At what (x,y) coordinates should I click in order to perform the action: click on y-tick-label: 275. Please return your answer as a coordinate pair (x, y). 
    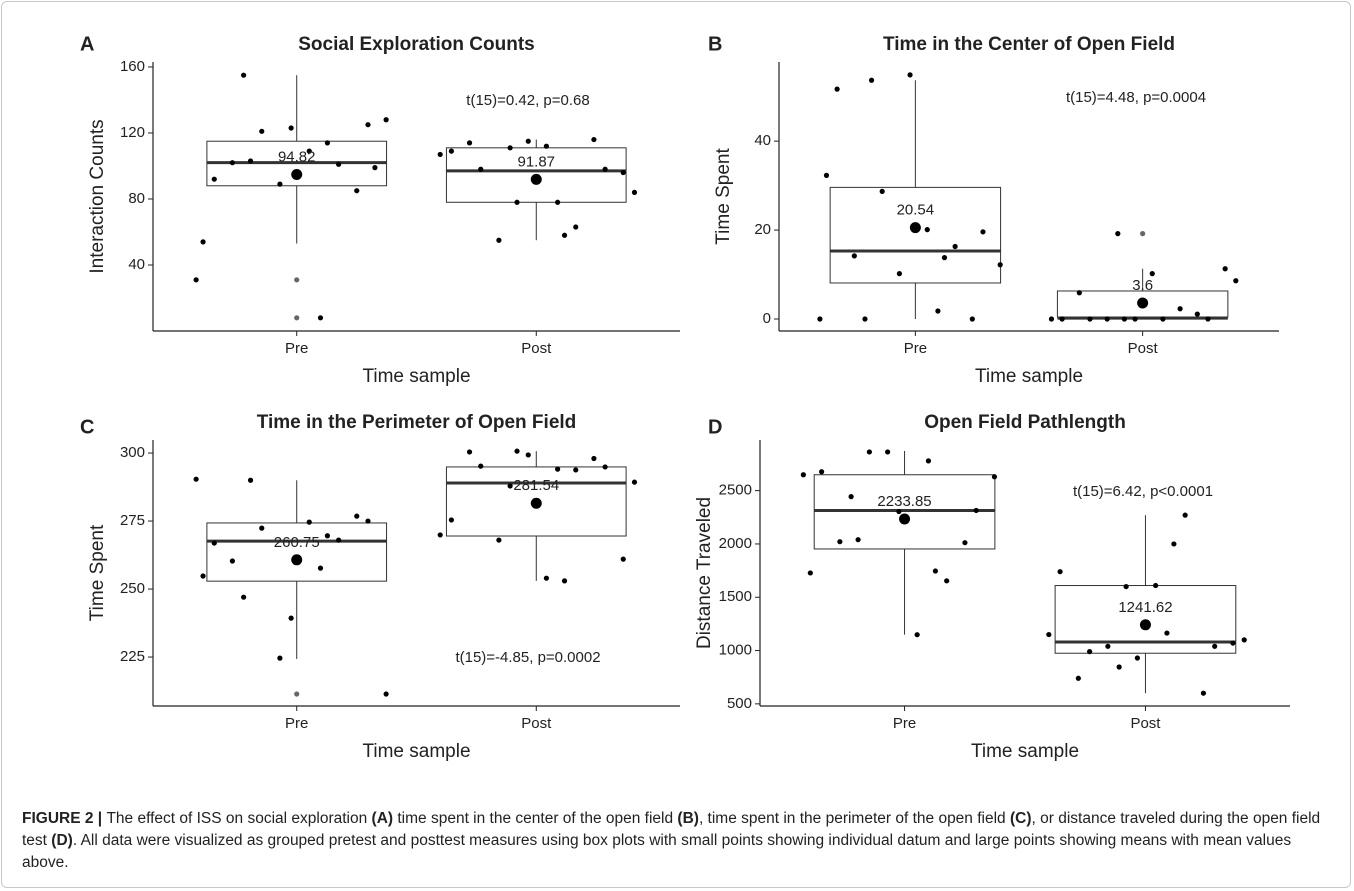
    Looking at the image, I should click on (132, 520).